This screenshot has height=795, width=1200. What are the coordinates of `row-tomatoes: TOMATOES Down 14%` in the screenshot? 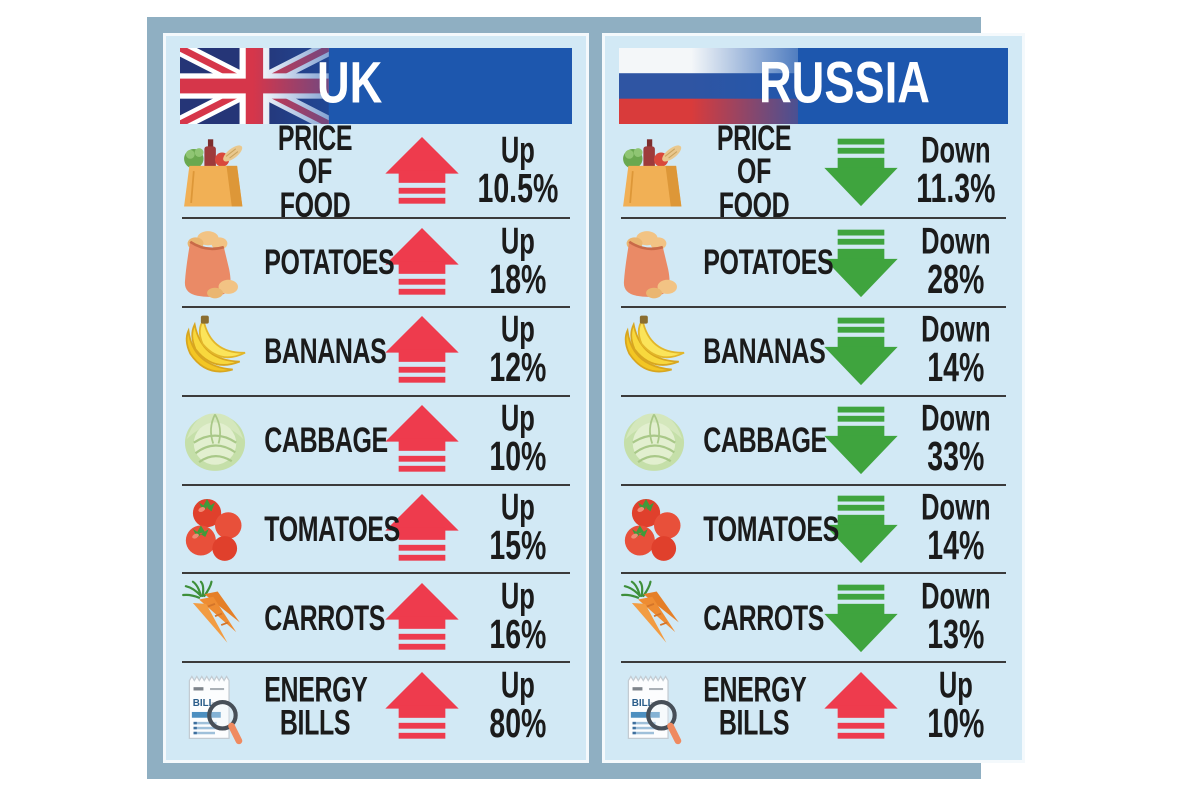 It's located at (814, 529).